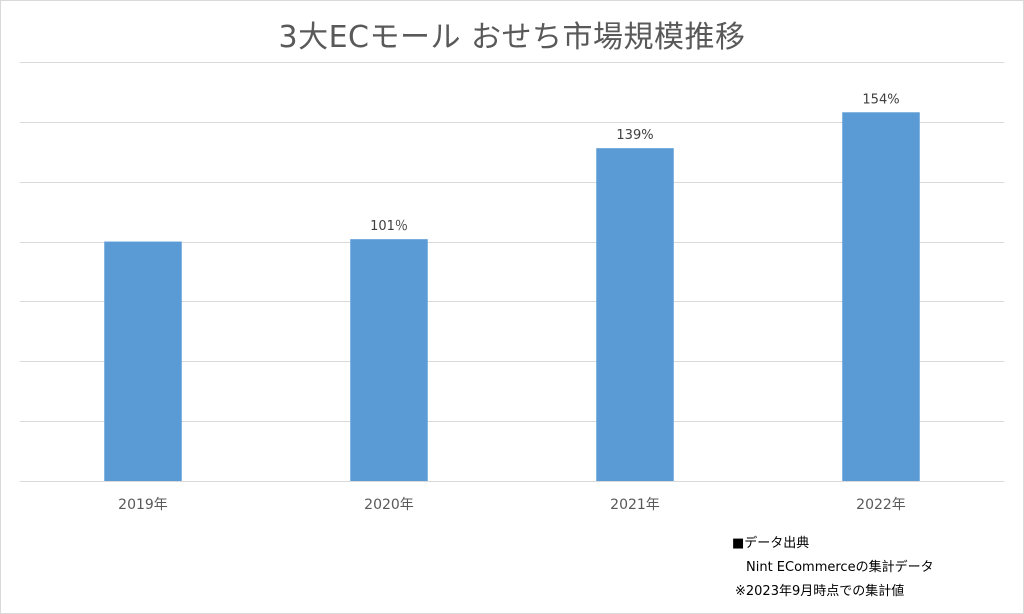  Describe the element at coordinates (634, 135) in the screenshot. I see `data-label: 139%` at that location.